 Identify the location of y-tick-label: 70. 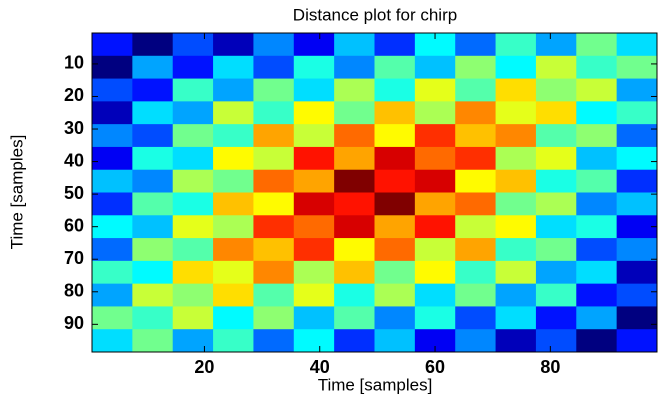
(74, 258).